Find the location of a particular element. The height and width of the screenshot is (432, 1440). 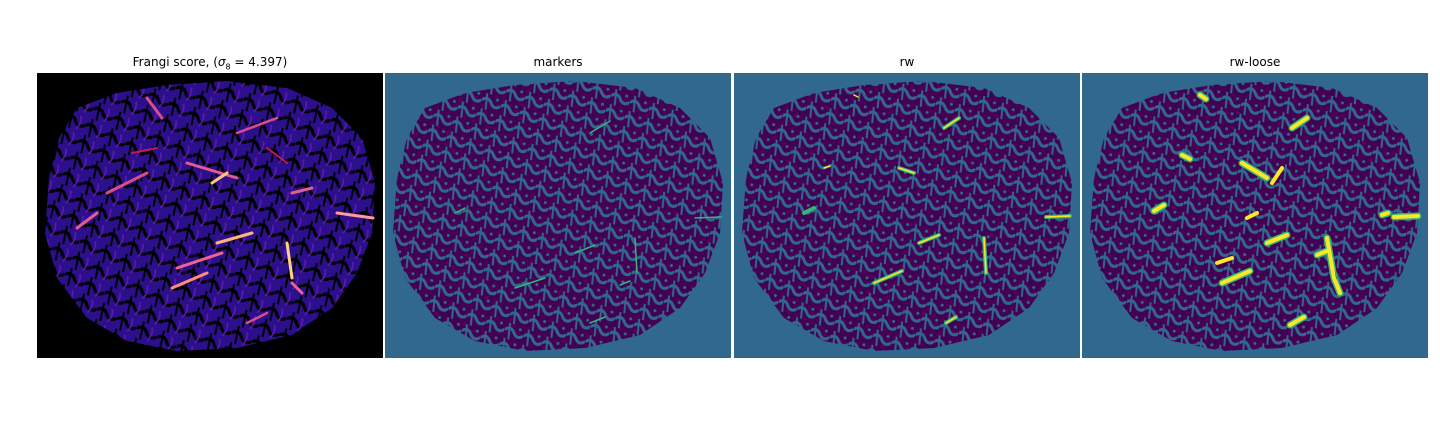

rw-loose-segments is located at coordinates (1286, 210).